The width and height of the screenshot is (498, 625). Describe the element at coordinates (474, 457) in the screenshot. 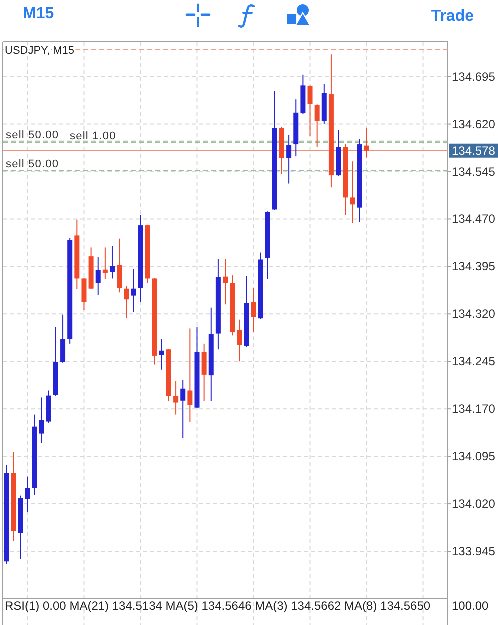

I see `y-tick-label: 134.095` at that location.